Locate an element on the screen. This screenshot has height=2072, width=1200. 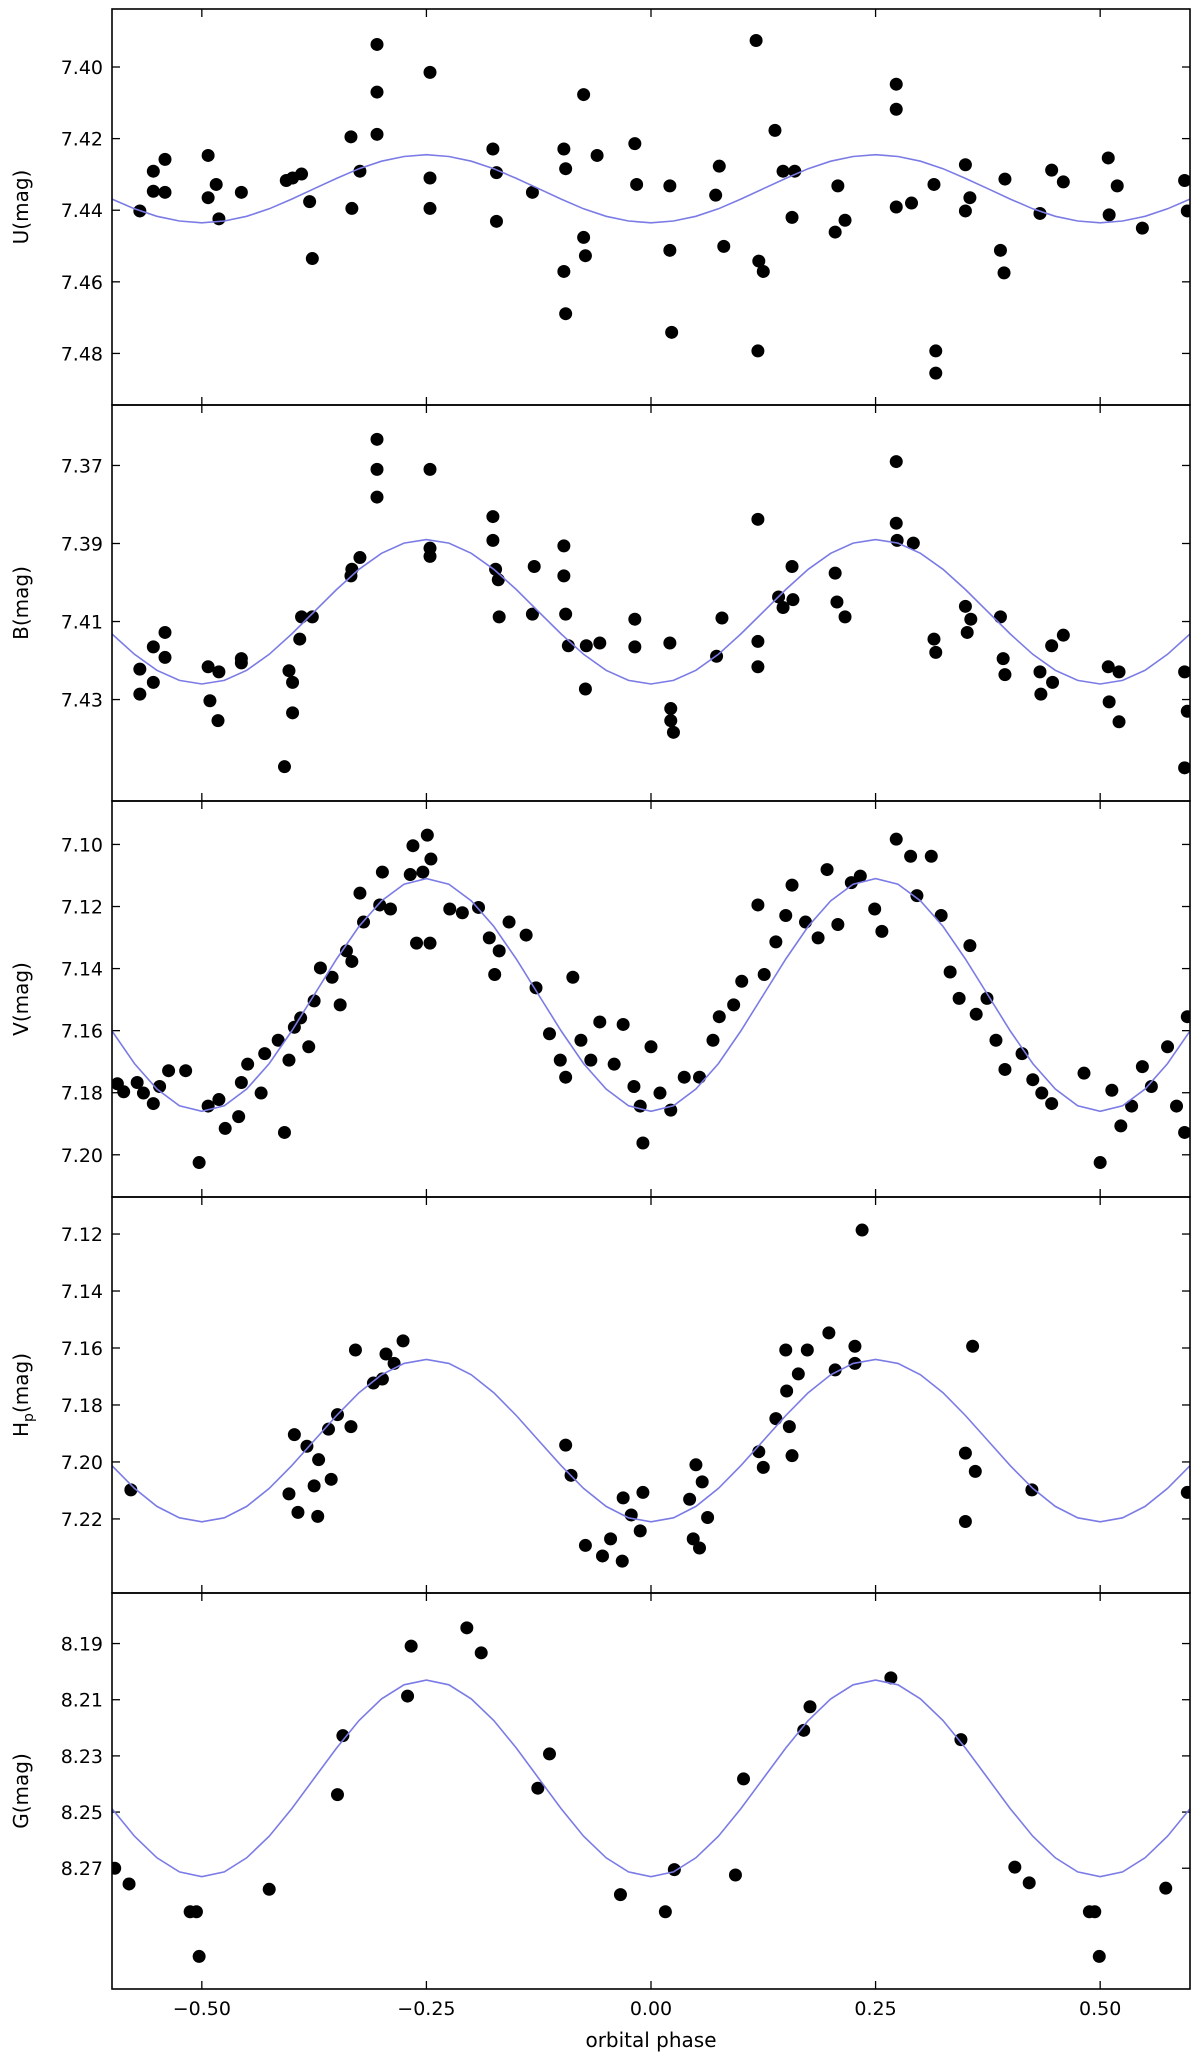
y-axis-label-part: (mag) is located at coordinates (21, 1383).